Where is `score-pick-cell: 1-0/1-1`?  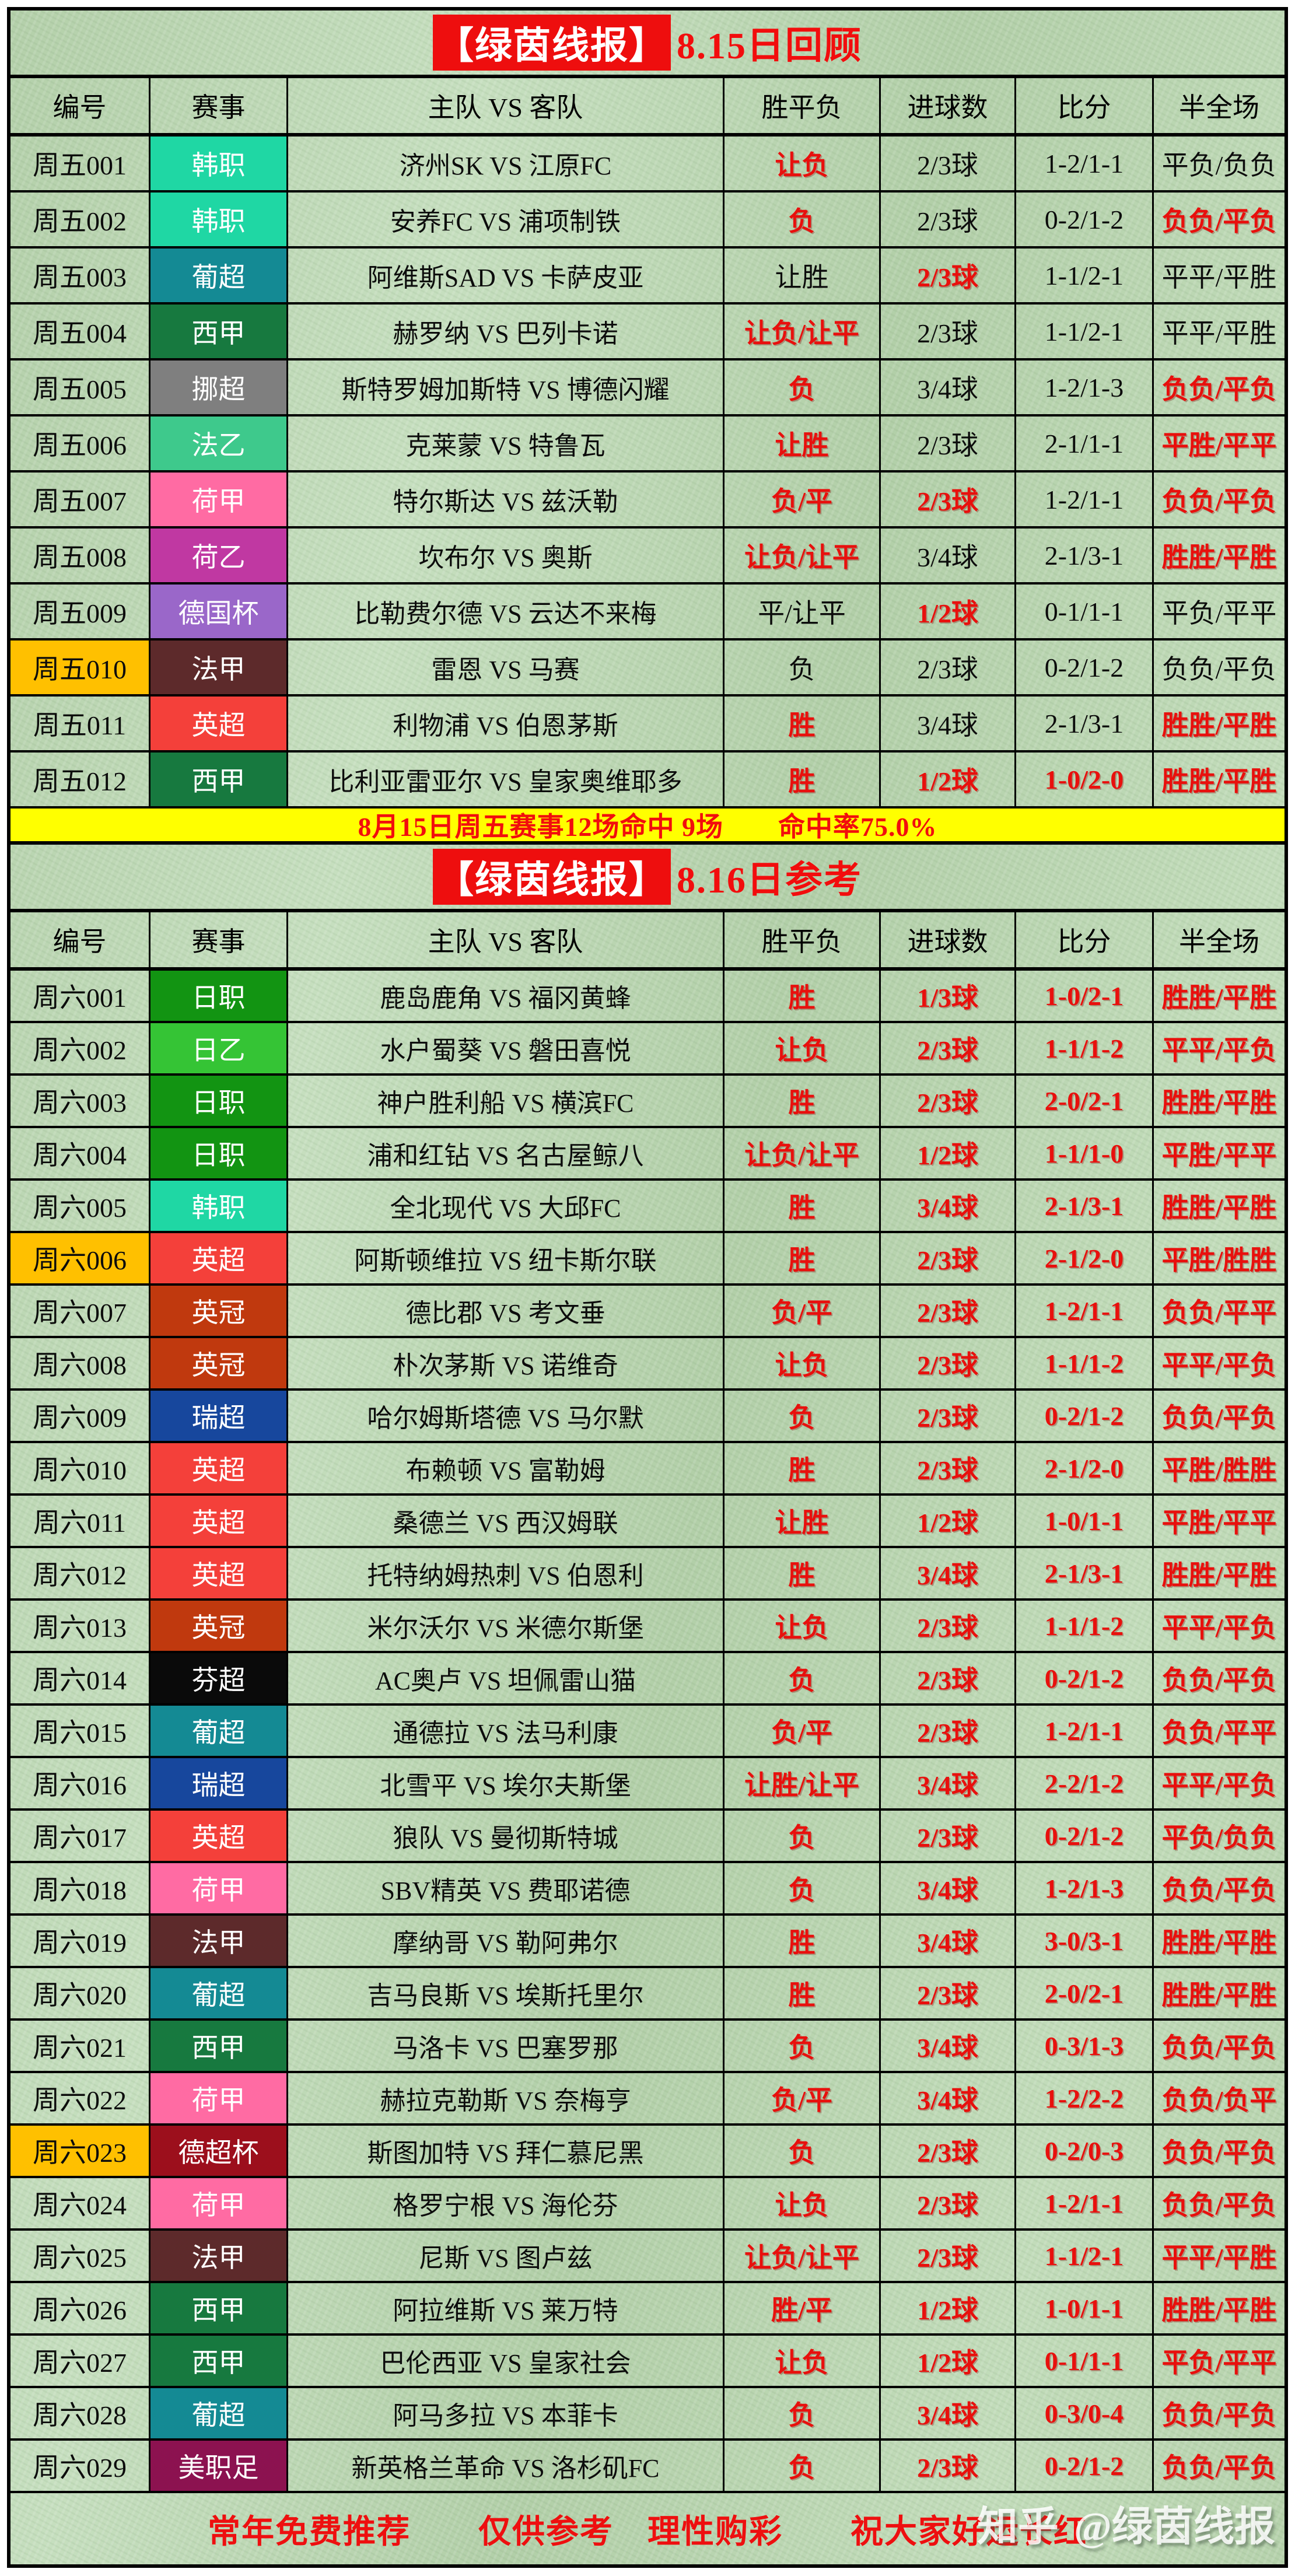
score-pick-cell: 1-0/1-1 is located at coordinates (1085, 1521).